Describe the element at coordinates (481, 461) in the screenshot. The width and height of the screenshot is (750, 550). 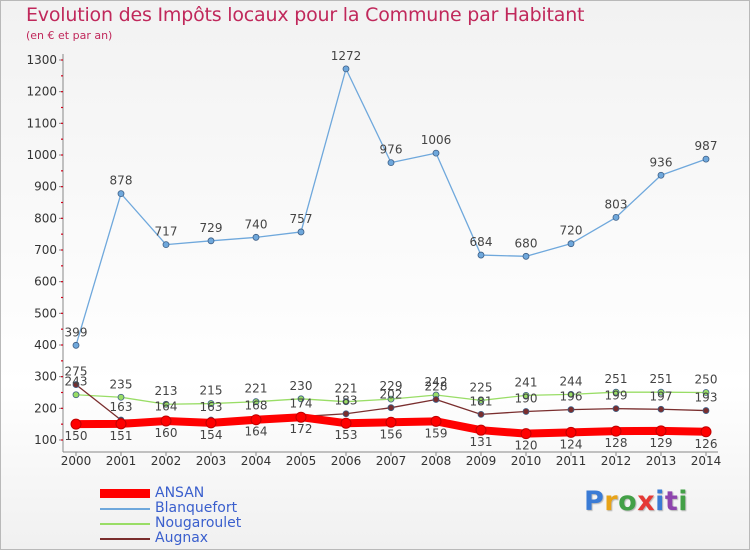
I see `x-tick-label: 2009` at that location.